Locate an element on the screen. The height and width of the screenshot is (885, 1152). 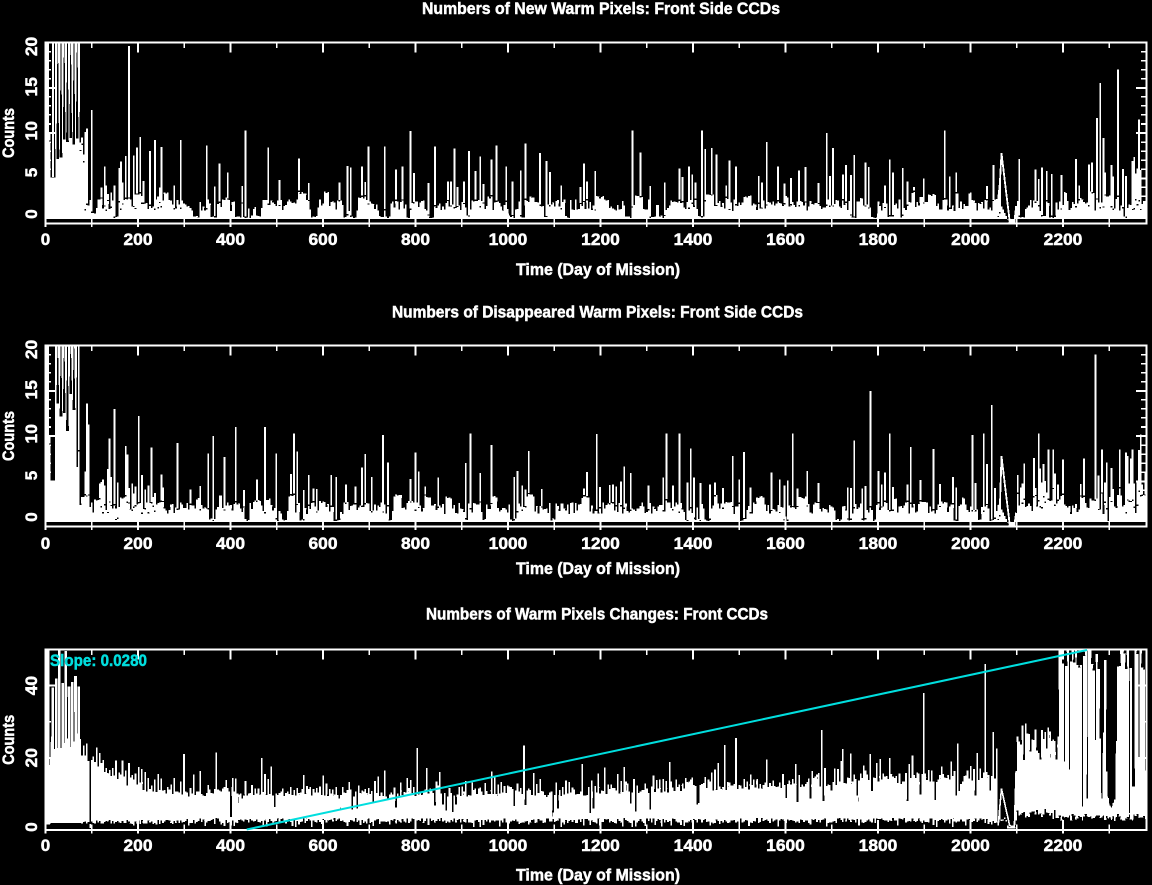
svg-text: Slope: 0.0280 is located at coordinates (98, 660).